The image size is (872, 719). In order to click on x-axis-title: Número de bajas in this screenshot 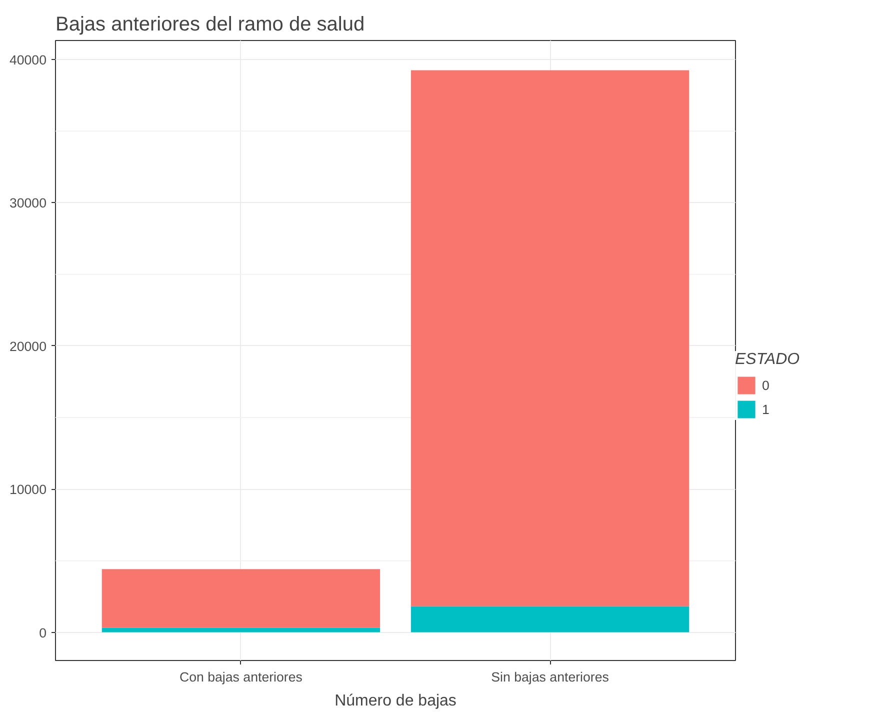, I will do `click(395, 701)`.